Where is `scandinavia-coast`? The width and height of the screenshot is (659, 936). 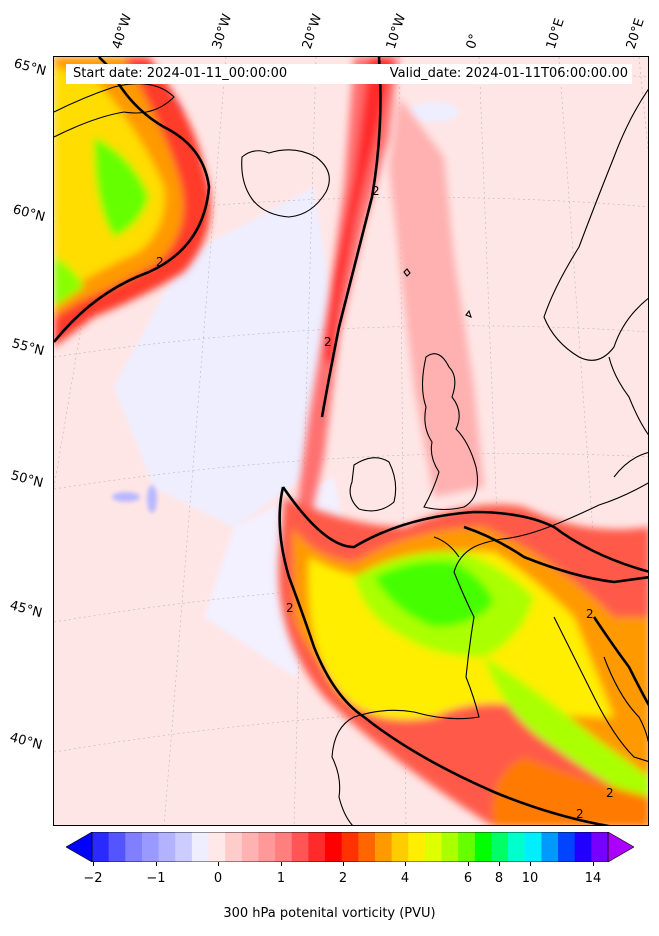 scandinavia-coast is located at coordinates (595, 224).